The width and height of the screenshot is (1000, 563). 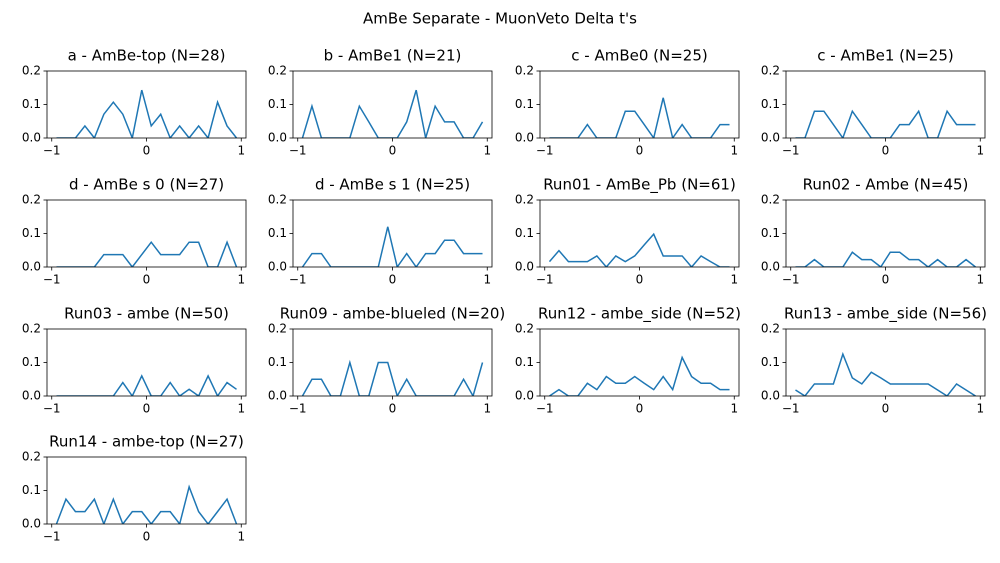 I want to click on subplot: Run09 - ambe-blueled (N=20) 0.0 0.1 0.2 −1 0 1, so click(x=386, y=360).